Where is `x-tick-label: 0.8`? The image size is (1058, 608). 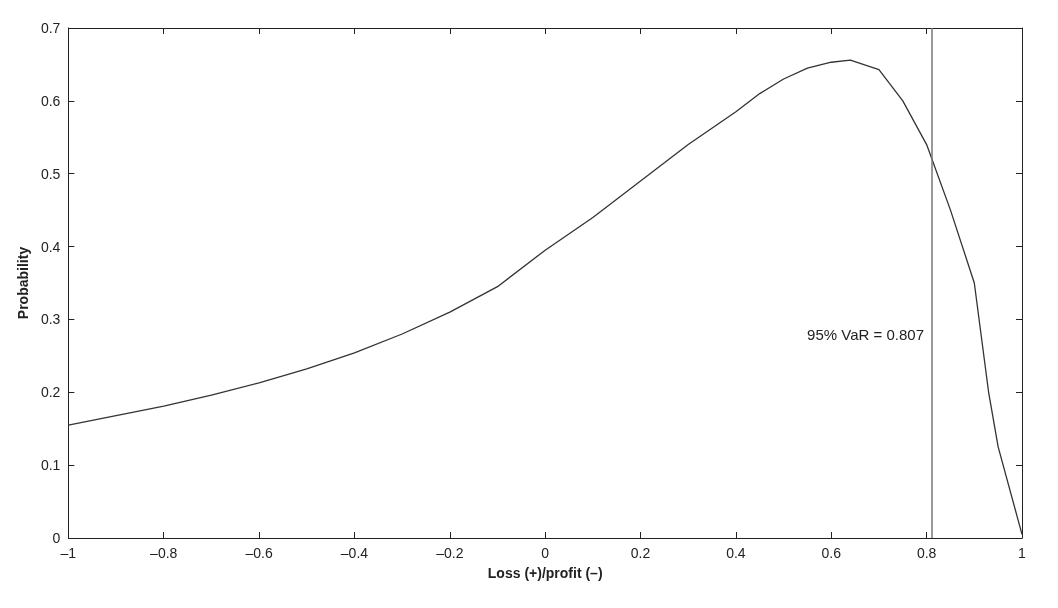
x-tick-label: 0.8 is located at coordinates (926, 553).